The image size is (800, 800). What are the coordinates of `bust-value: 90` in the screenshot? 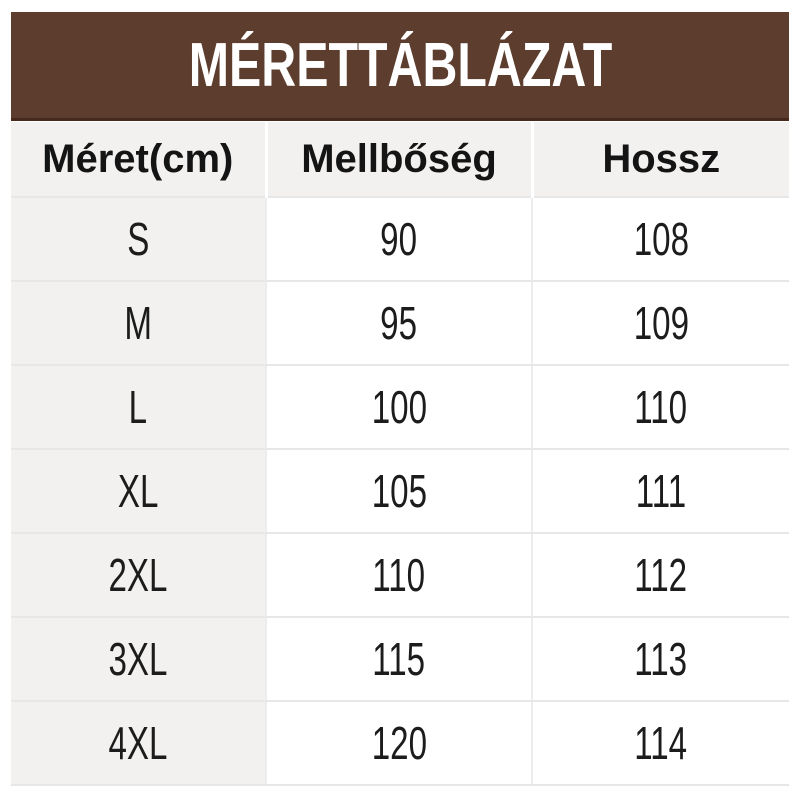 It's located at (399, 239).